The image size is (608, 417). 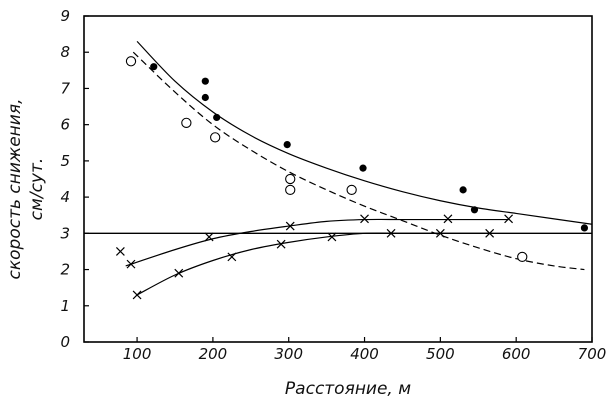 I want to click on y-axis-label-line-2: см/сут., so click(x=37, y=189).